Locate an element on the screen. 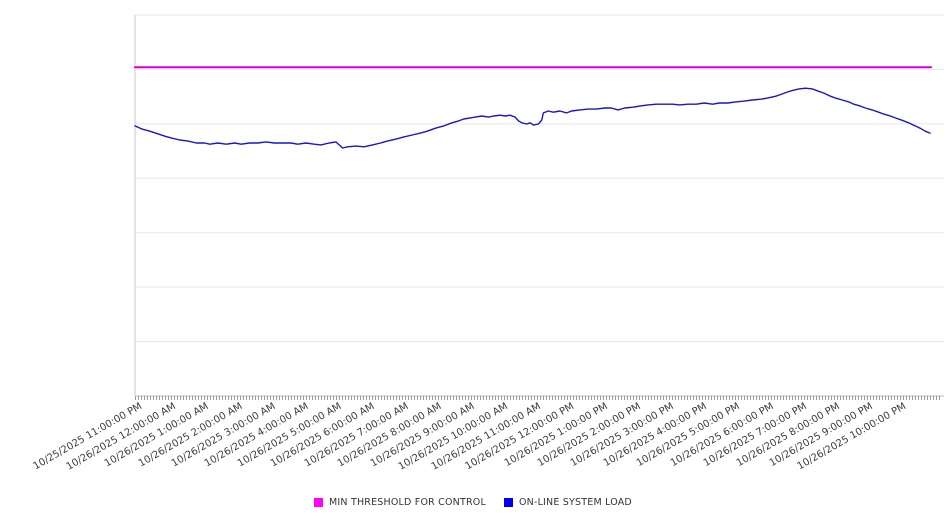  legend-item-system-load: ON-LINE SYSTEM LOAD is located at coordinates (567, 502).